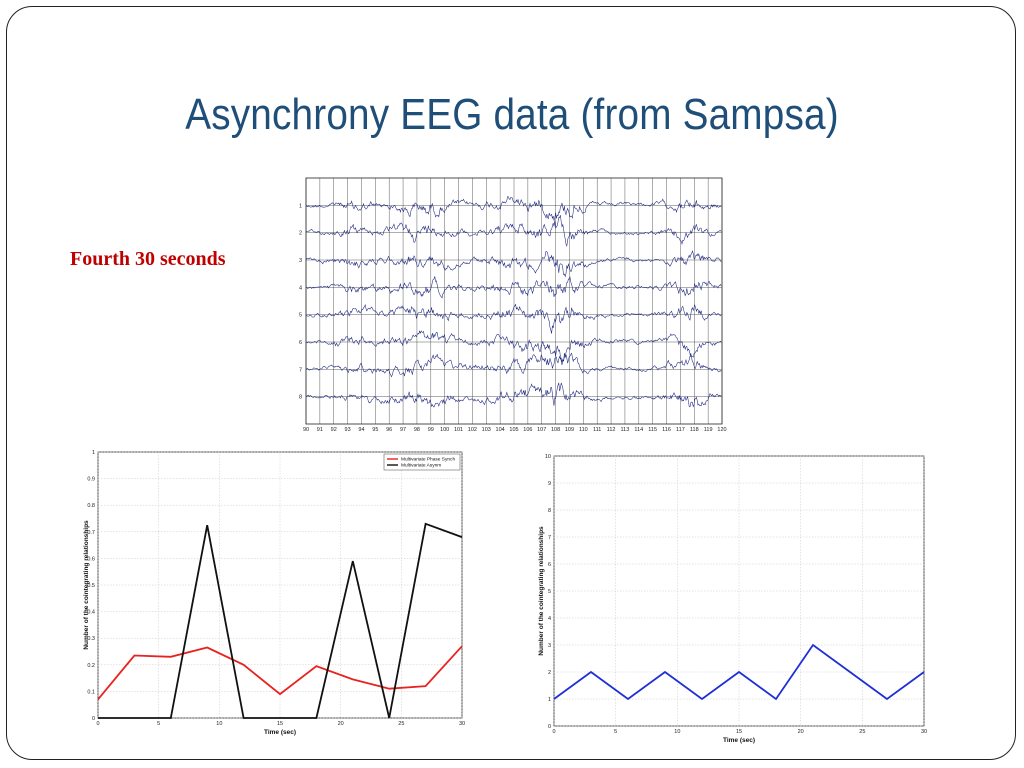  Describe the element at coordinates (458, 430) in the screenshot. I see `x-tick-label: 101` at that location.